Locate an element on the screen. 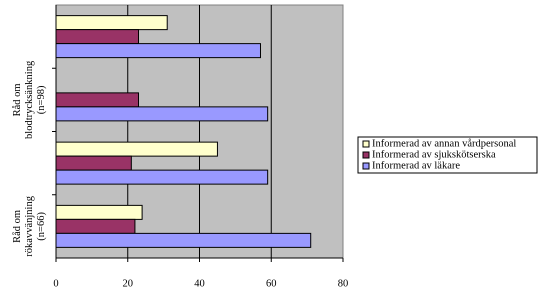  x-tick-label: 0 is located at coordinates (55, 283).